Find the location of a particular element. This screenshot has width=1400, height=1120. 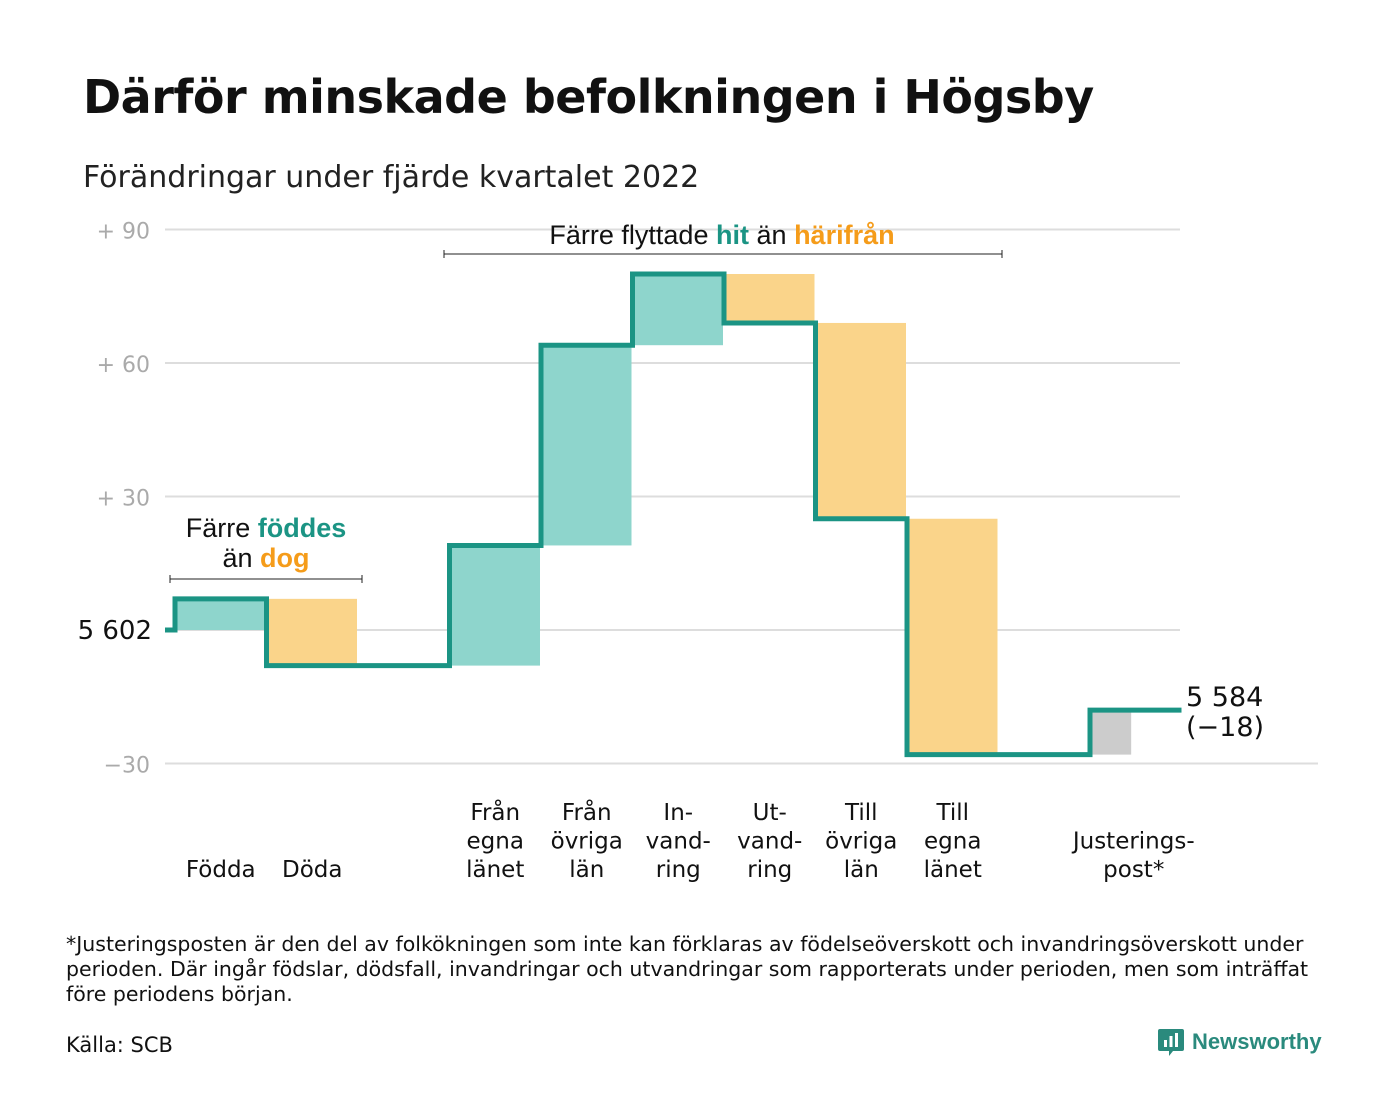

newsworthy-logo-icon is located at coordinates (1171, 1042).